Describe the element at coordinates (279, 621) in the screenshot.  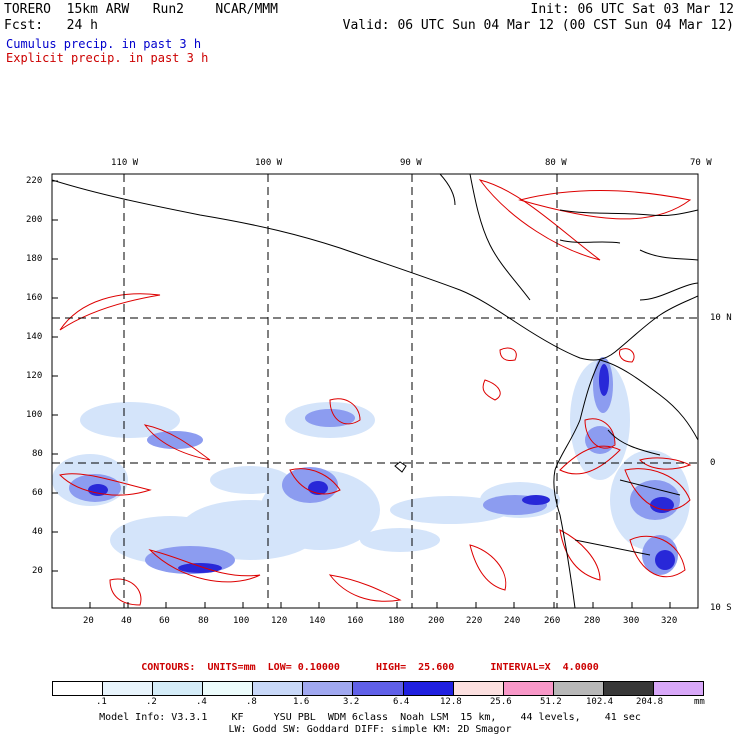
I see `x-tick: 120` at that location.